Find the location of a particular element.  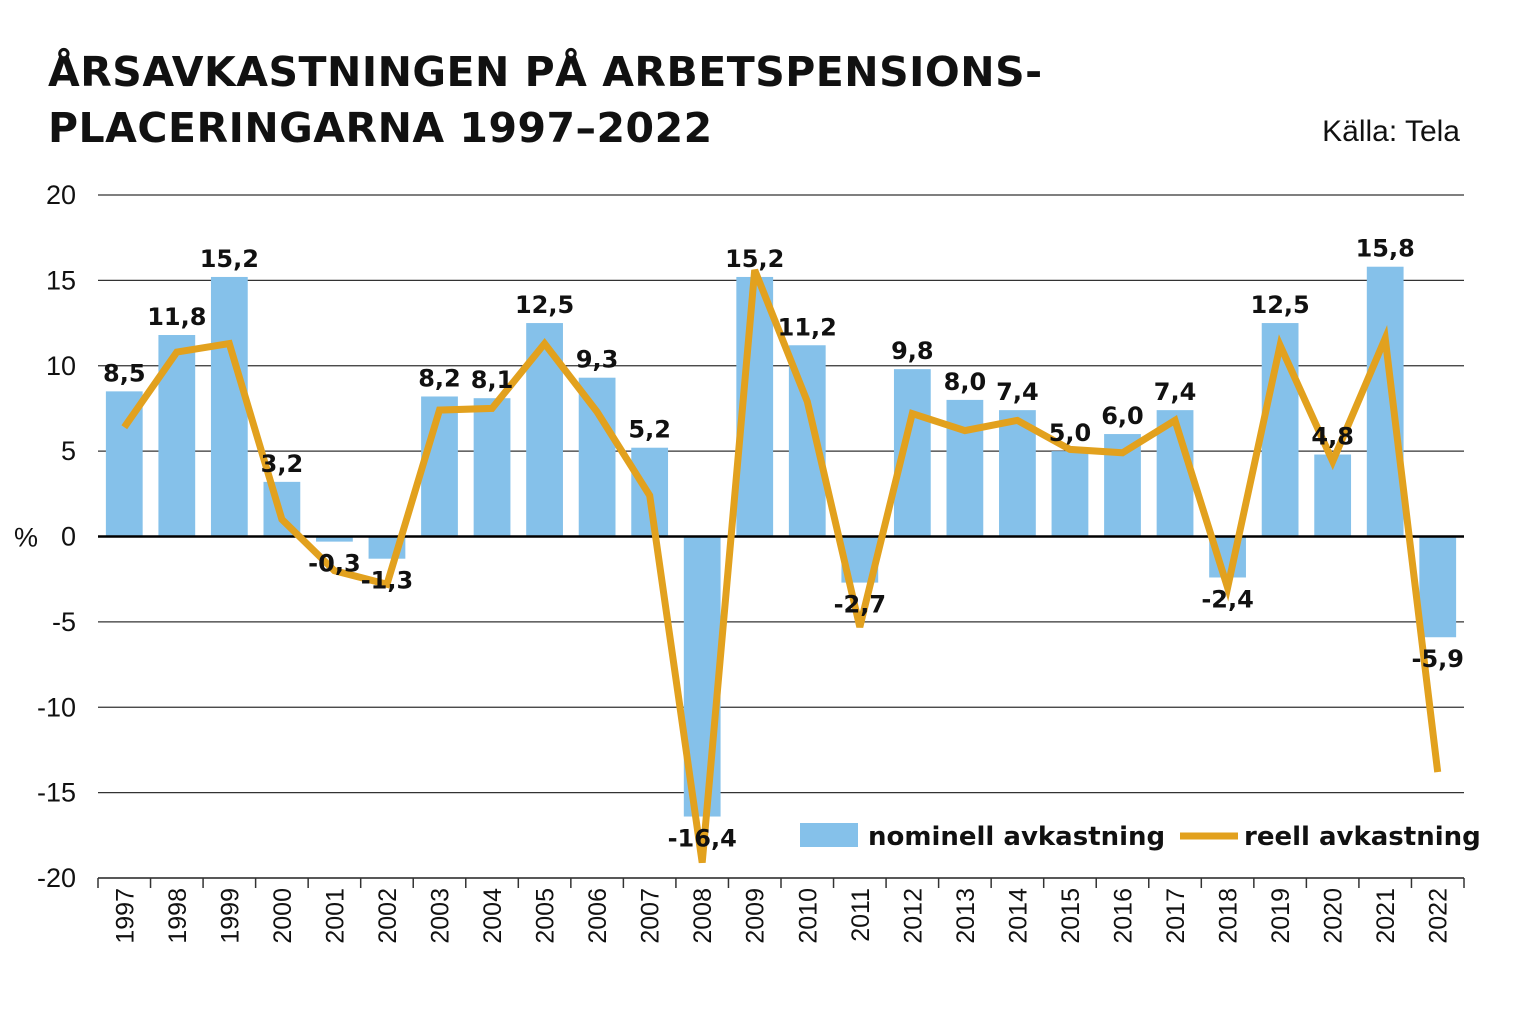

data-label: 8,0 is located at coordinates (965, 382).